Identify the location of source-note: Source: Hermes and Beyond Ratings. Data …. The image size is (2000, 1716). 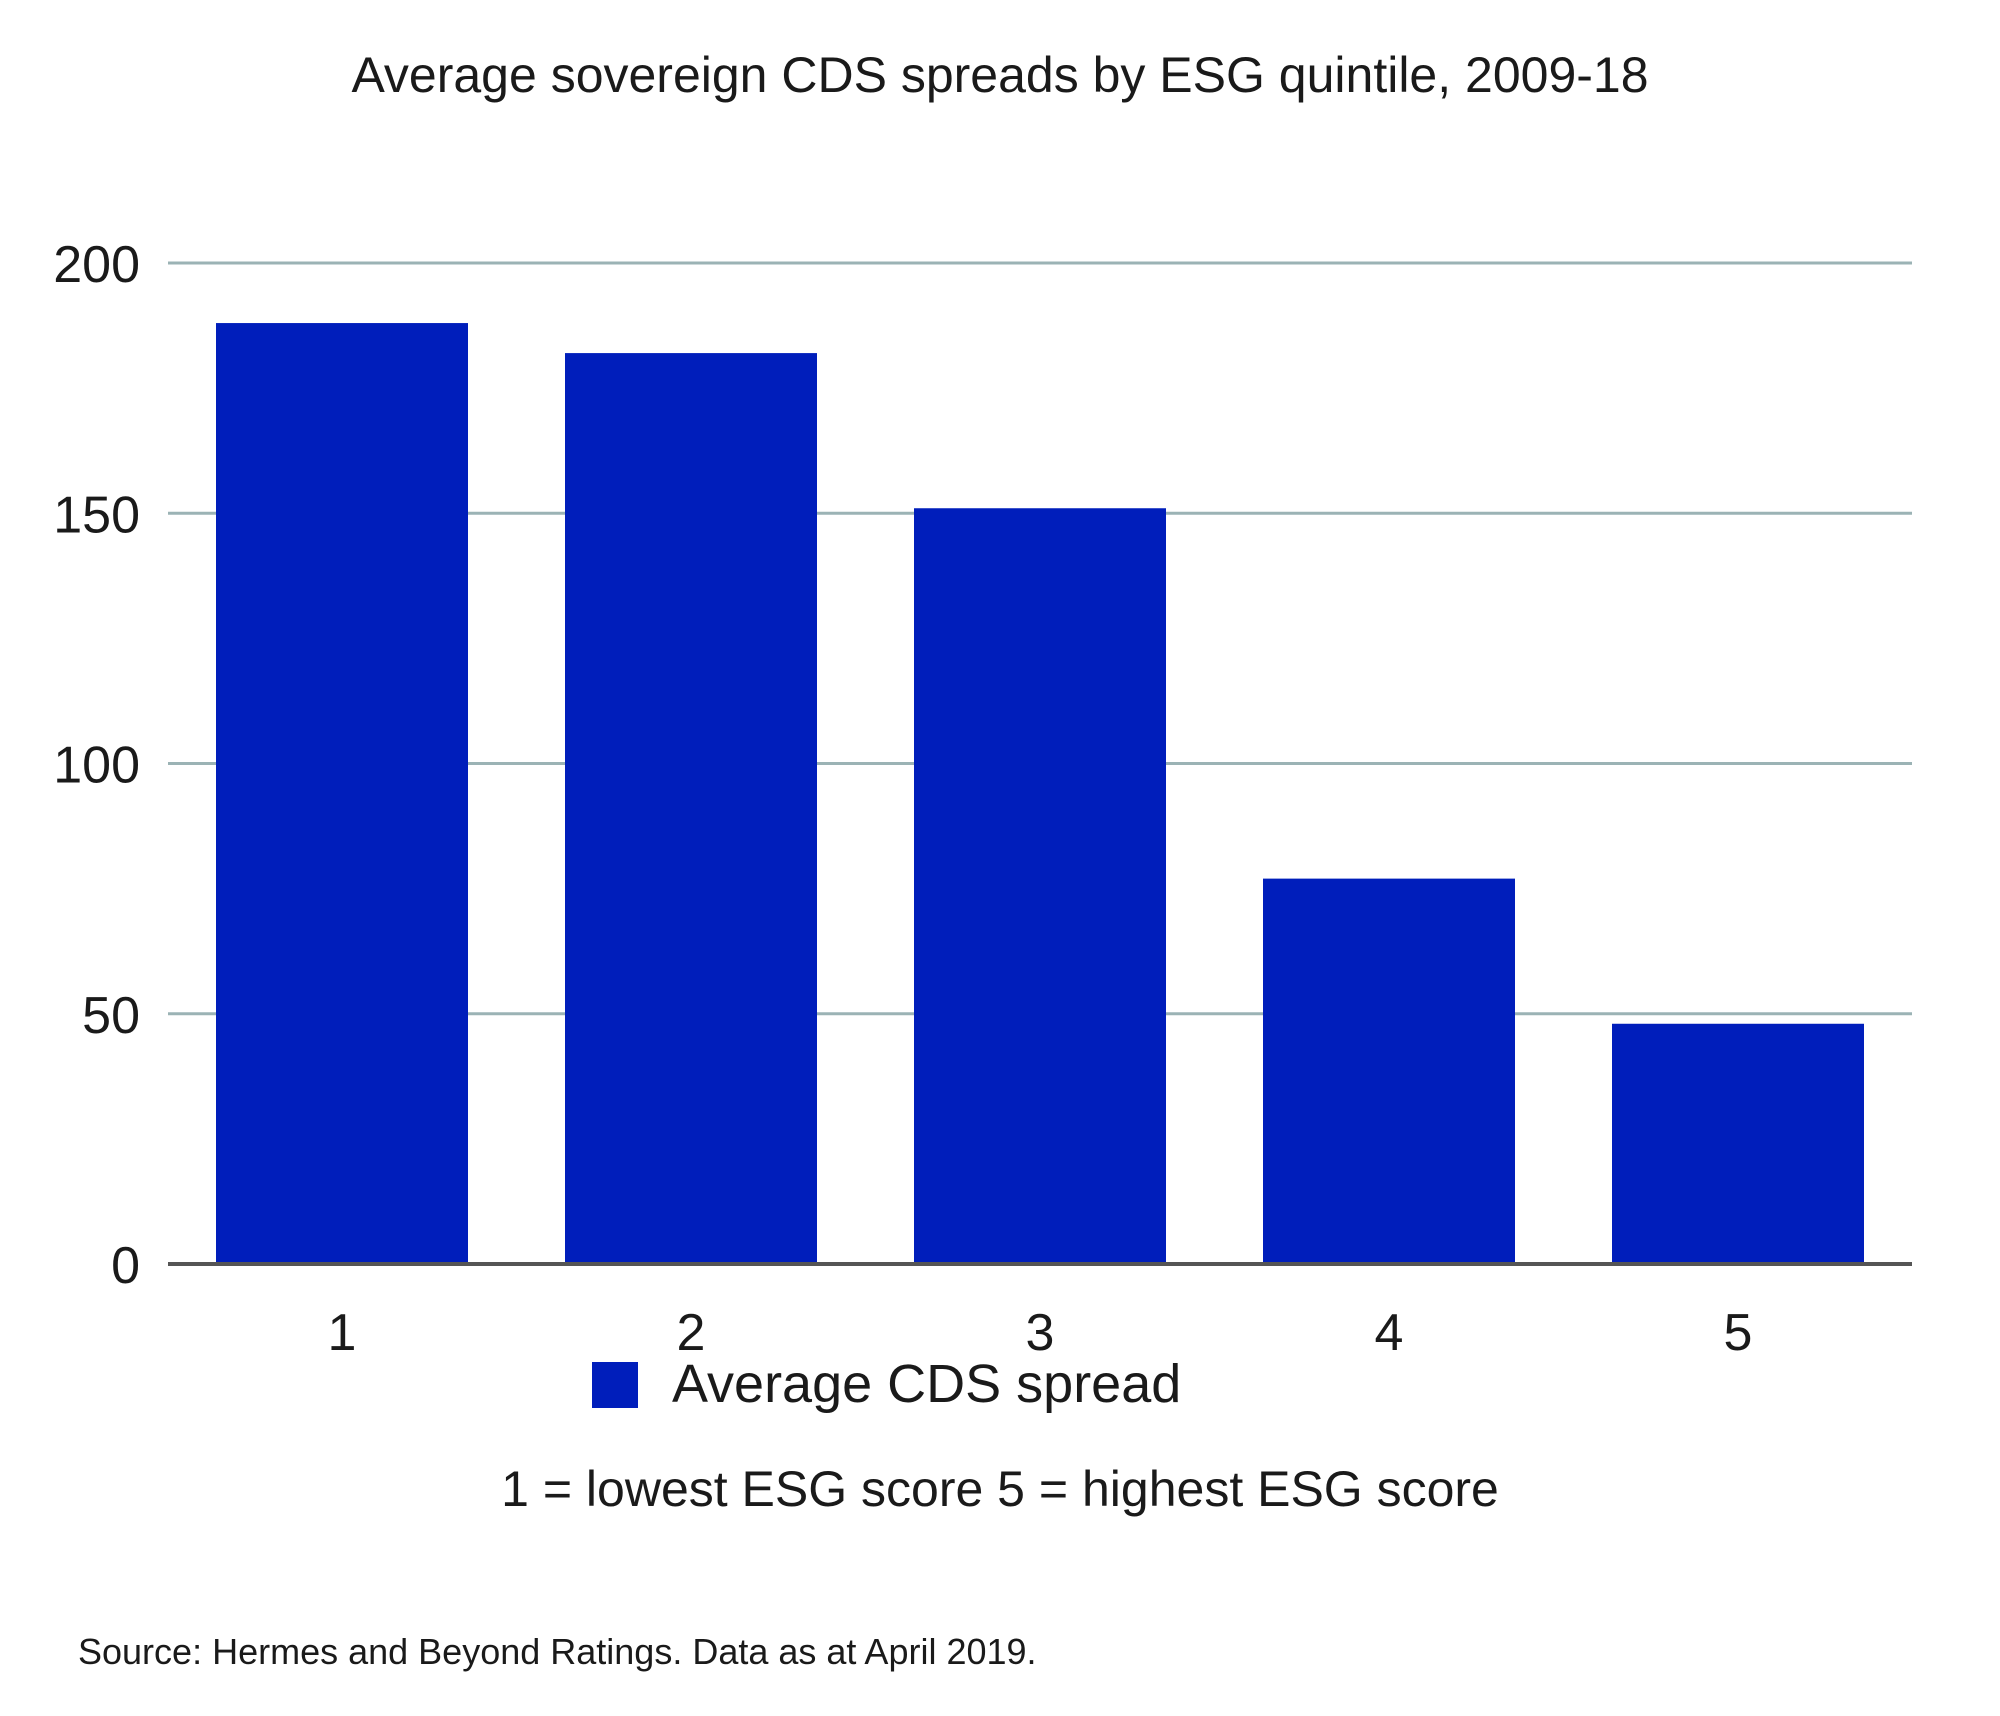
(557, 1651).